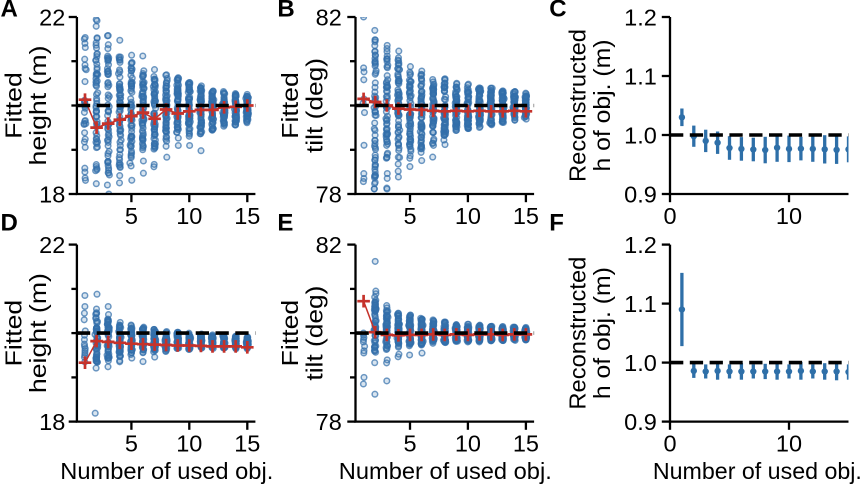 Image resolution: width=863 pixels, height=490 pixels. I want to click on svg-text: E, so click(285, 223).